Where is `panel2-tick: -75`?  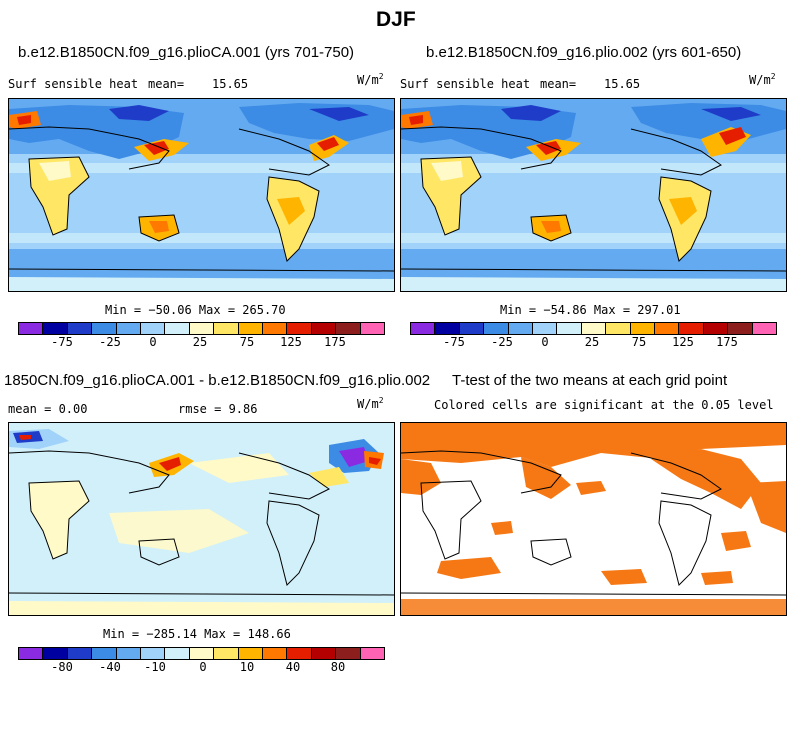
panel2-tick: -75 is located at coordinates (454, 342).